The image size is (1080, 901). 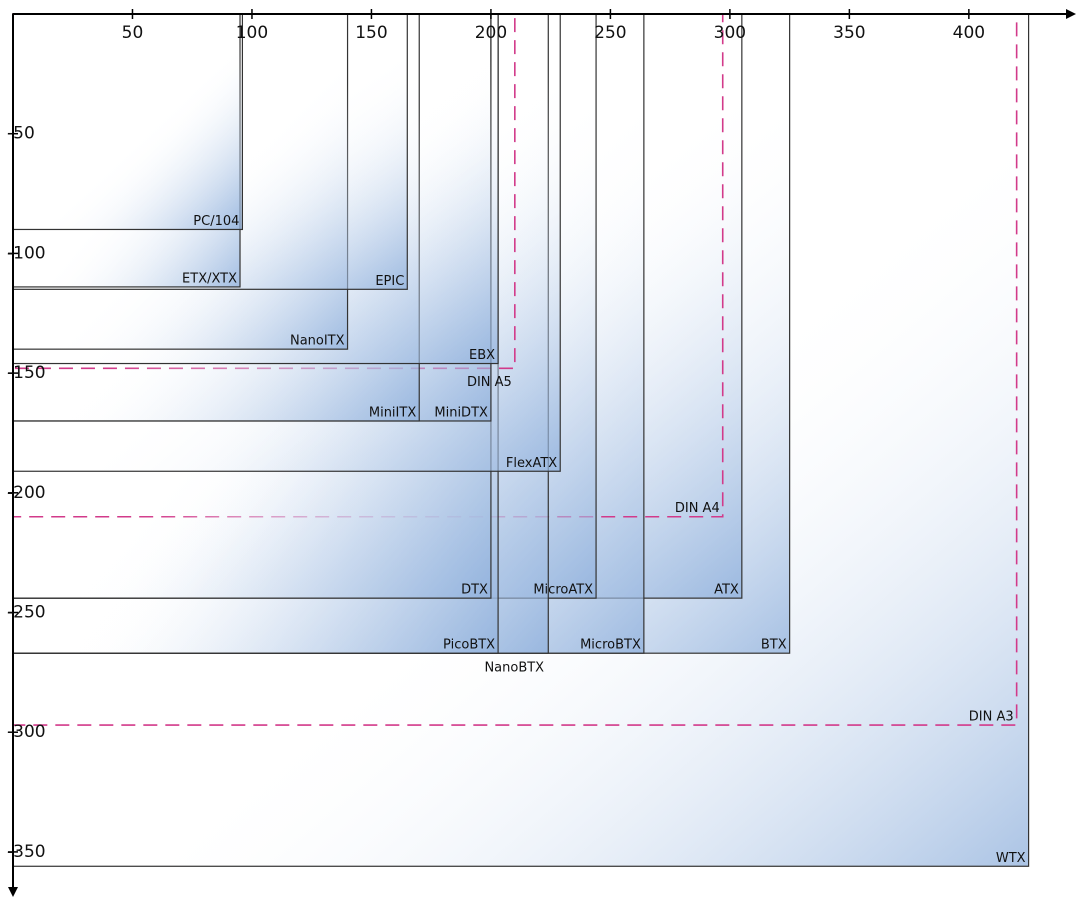 What do you see at coordinates (474, 590) in the screenshot?
I see `board-label: DTX` at bounding box center [474, 590].